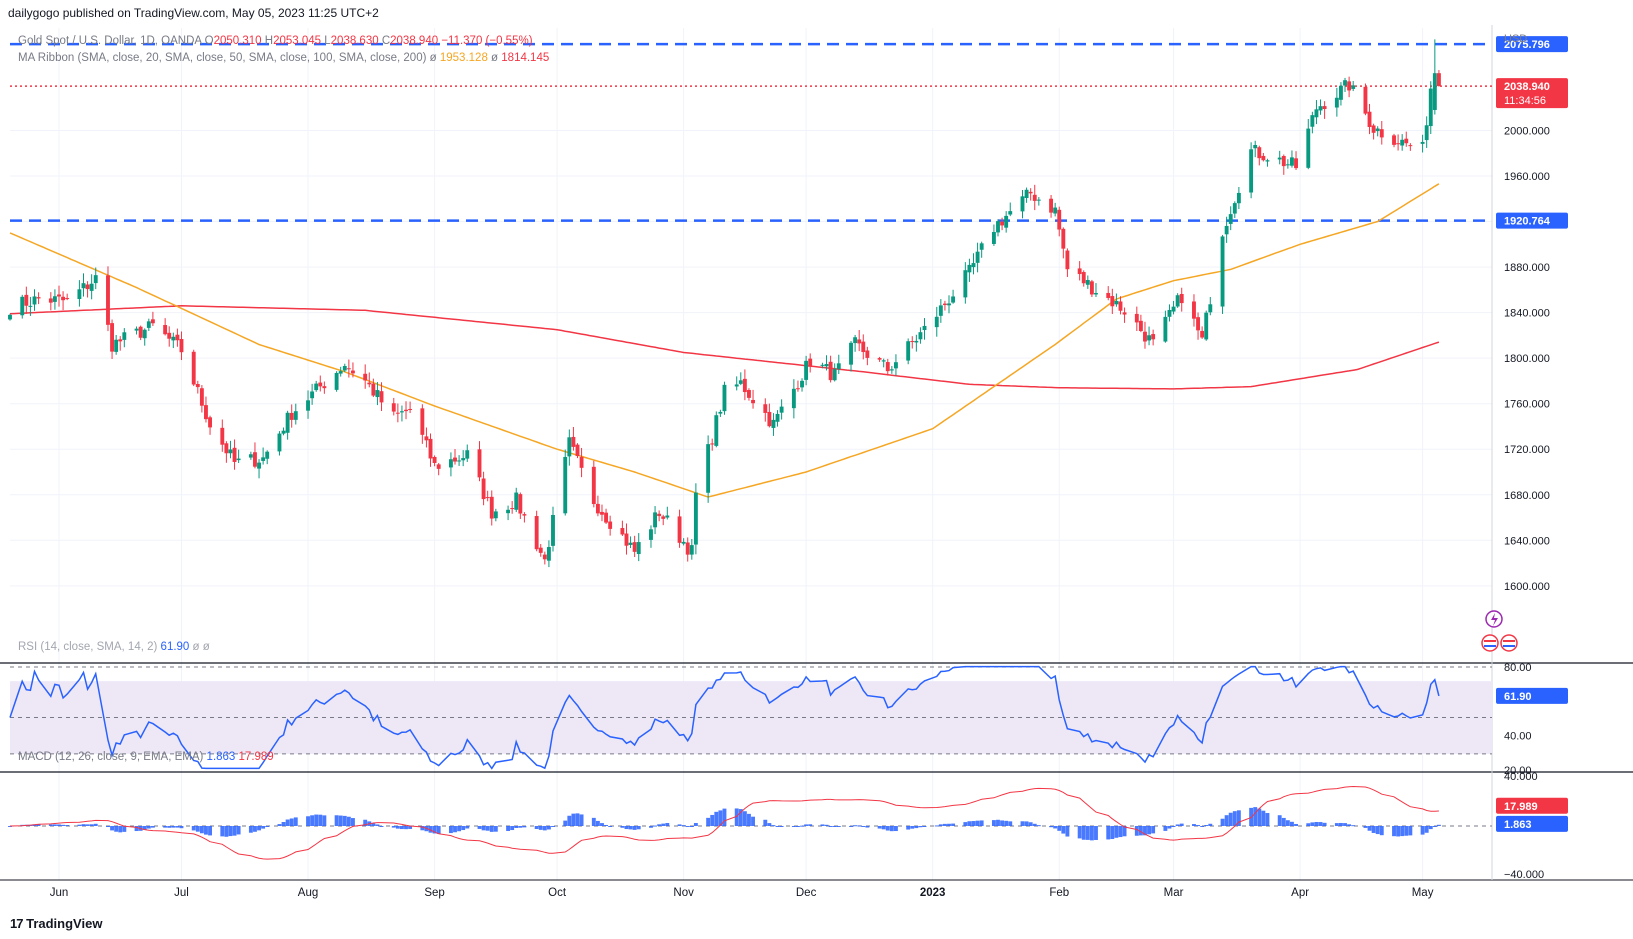 The image size is (1633, 939). What do you see at coordinates (1490, 643) in the screenshot?
I see `us-flag-icon` at bounding box center [1490, 643].